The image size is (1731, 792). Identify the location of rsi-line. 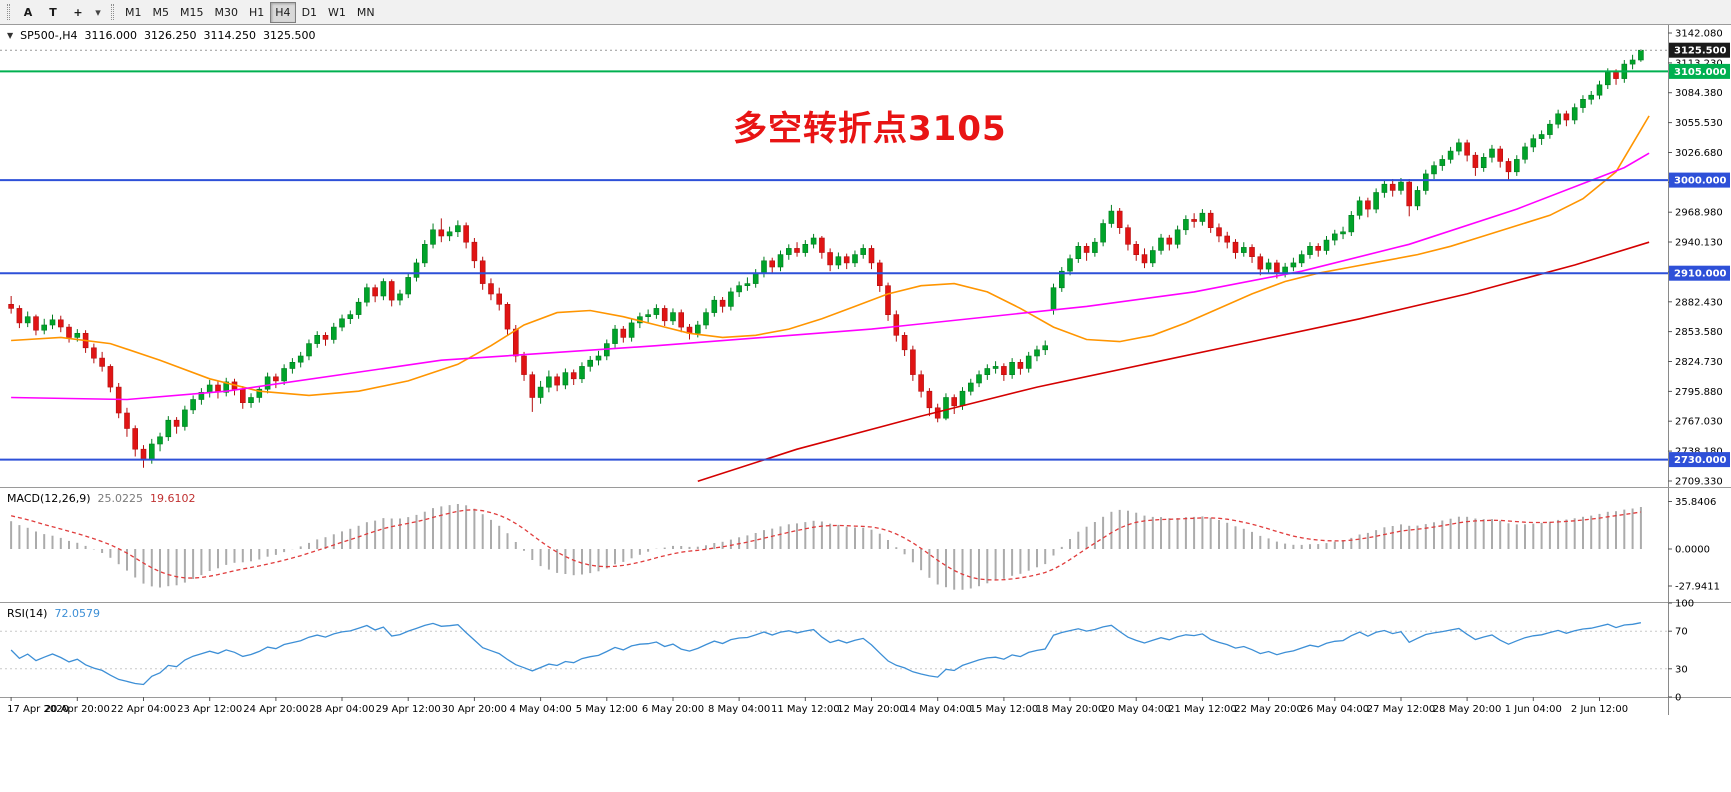
(826, 654).